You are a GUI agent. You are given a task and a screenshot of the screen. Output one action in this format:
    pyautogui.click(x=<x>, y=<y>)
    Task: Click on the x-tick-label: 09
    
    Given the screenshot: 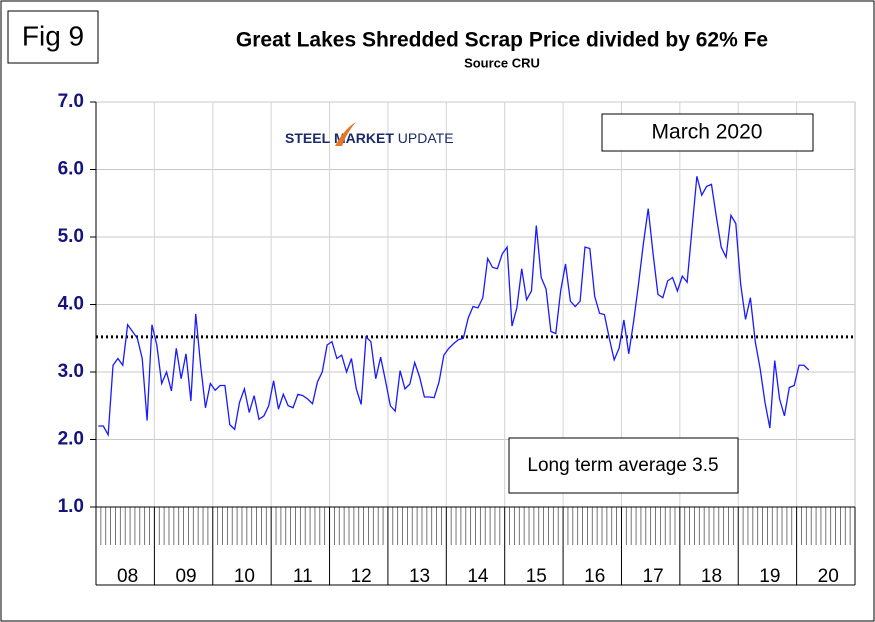 What is the action you would take?
    pyautogui.click(x=185, y=576)
    